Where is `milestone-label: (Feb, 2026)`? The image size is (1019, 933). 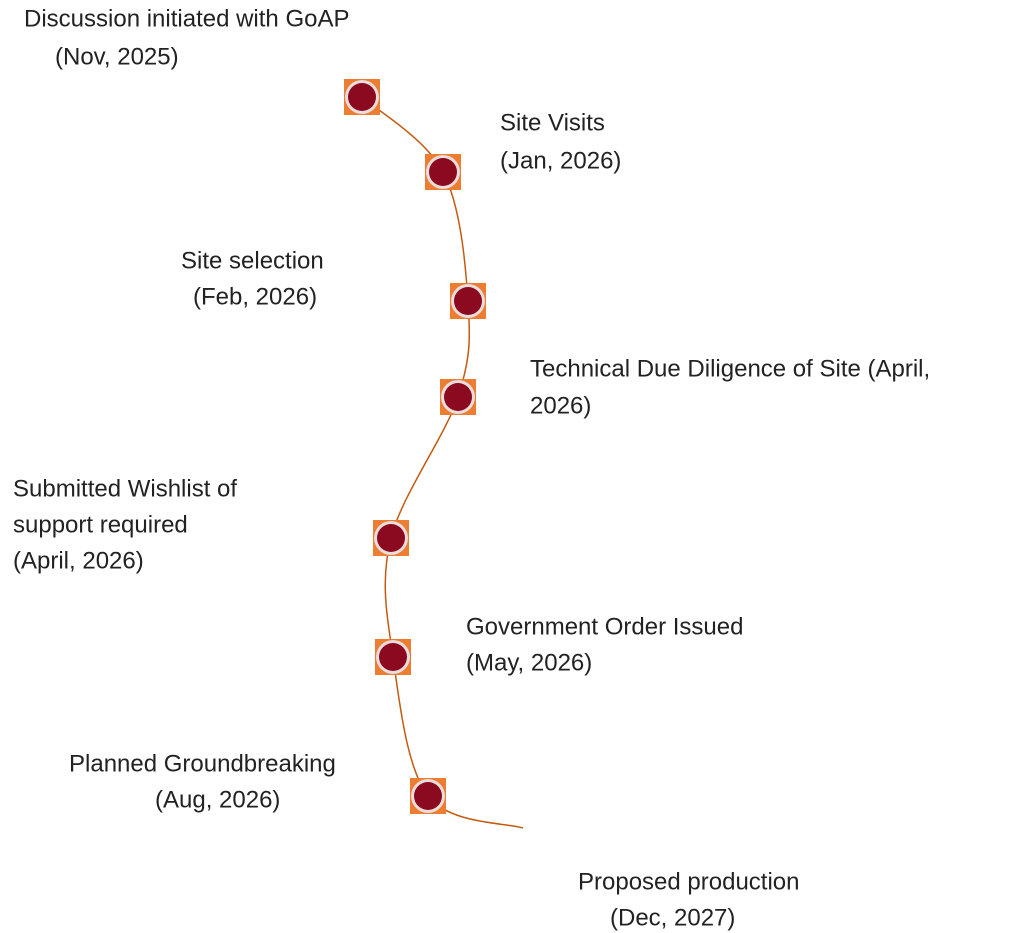 milestone-label: (Feb, 2026) is located at coordinates (255, 296).